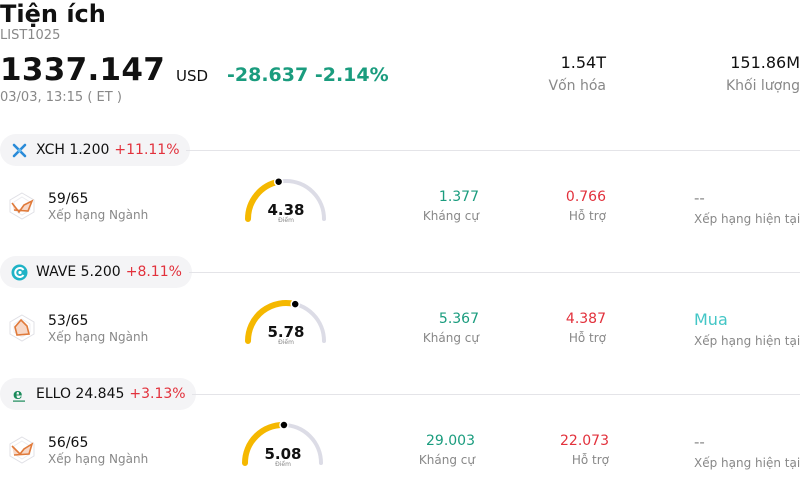  I want to click on price-change-percent: -2.14%, so click(351, 75).